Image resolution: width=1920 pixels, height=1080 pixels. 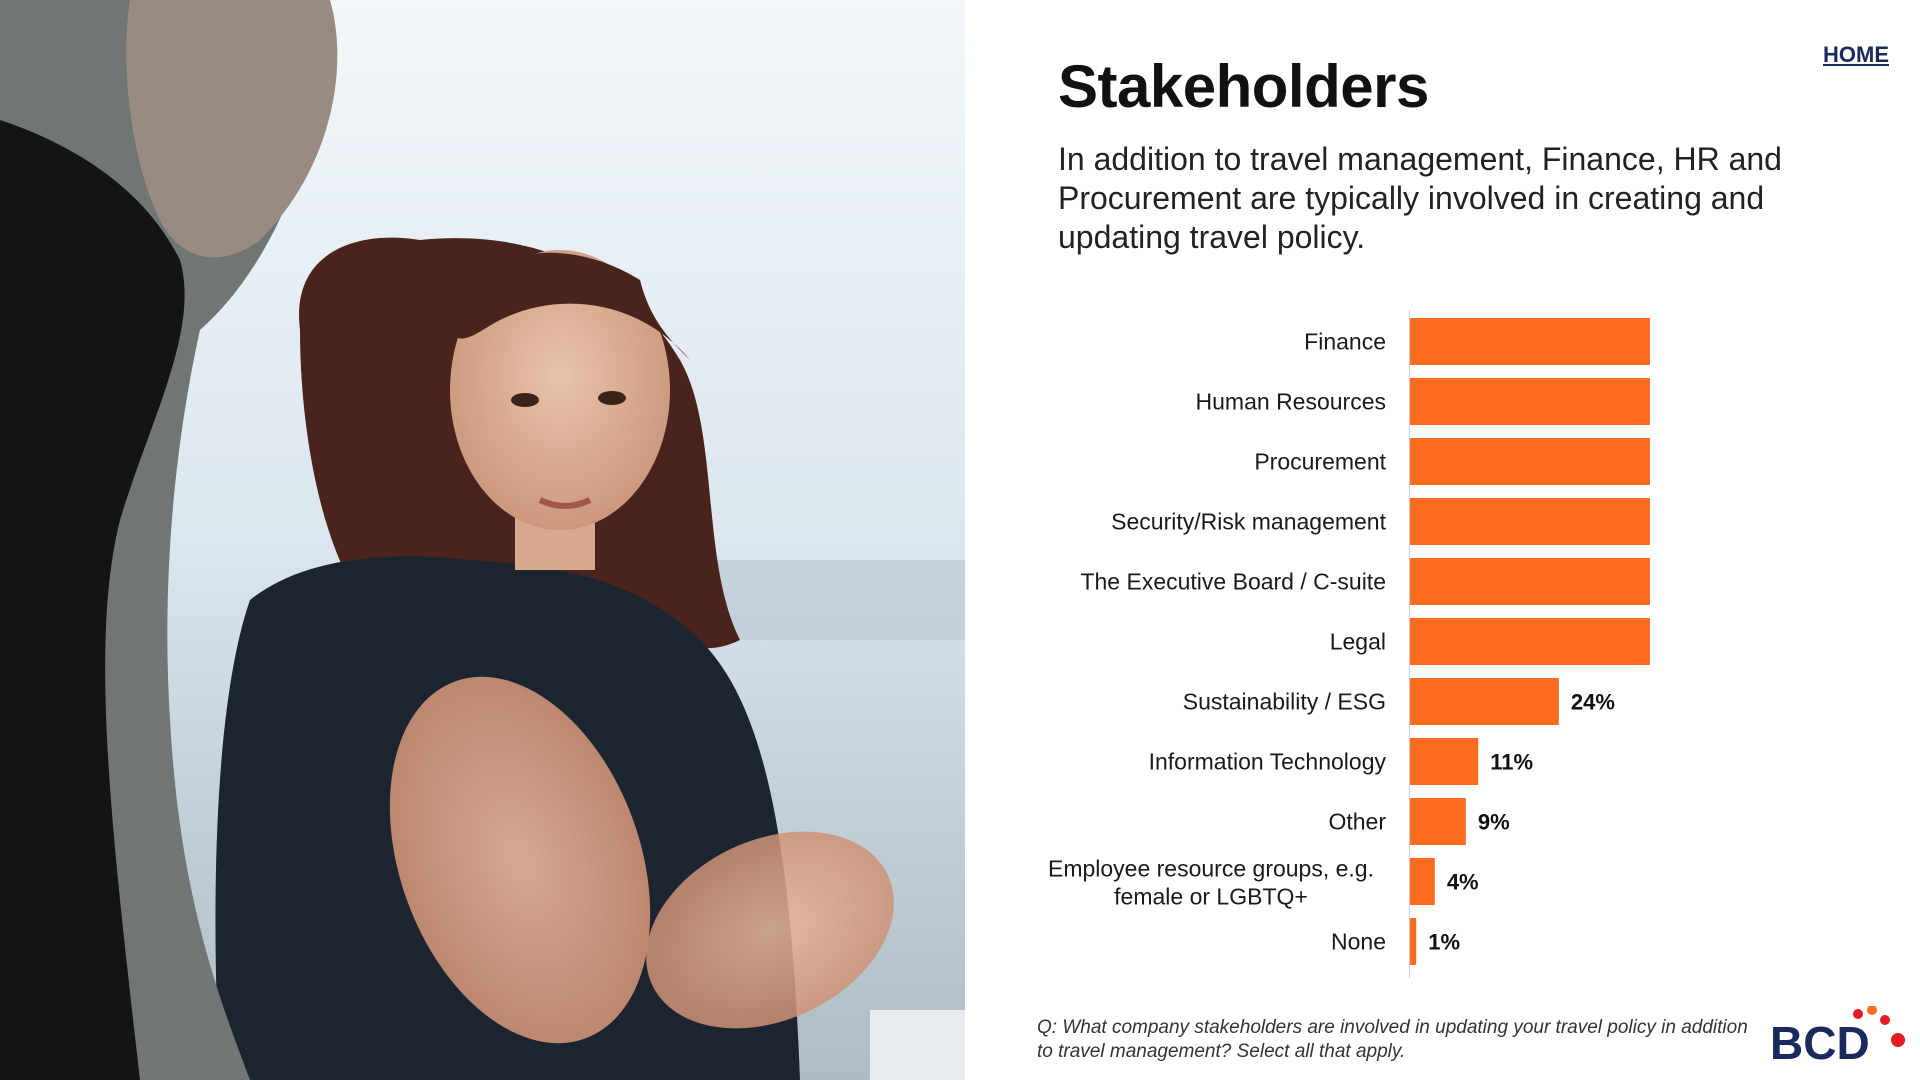 I want to click on category-label: The Executive Board / C-suite, so click(x=1233, y=582).